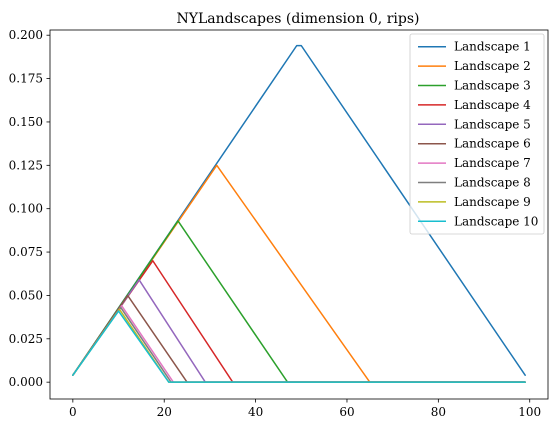  What do you see at coordinates (492, 47) in the screenshot?
I see `legend-label-1: Landscape 1` at bounding box center [492, 47].